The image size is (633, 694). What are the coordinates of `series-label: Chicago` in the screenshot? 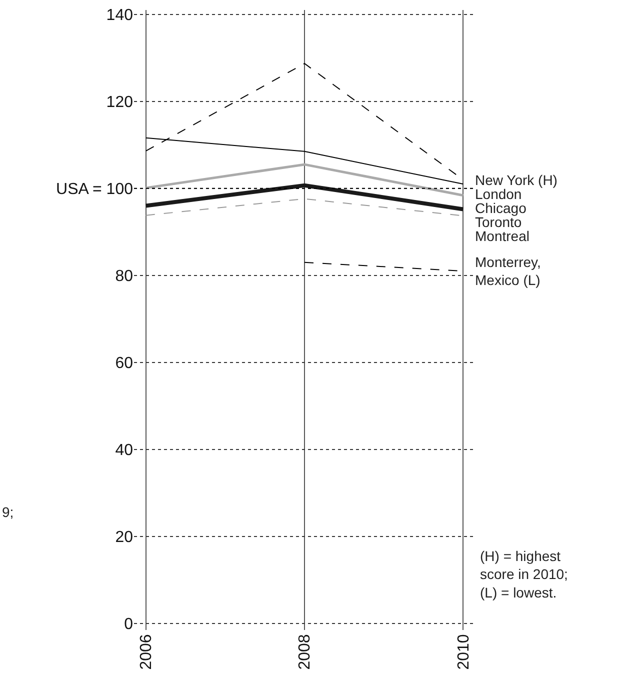 It's located at (501, 208).